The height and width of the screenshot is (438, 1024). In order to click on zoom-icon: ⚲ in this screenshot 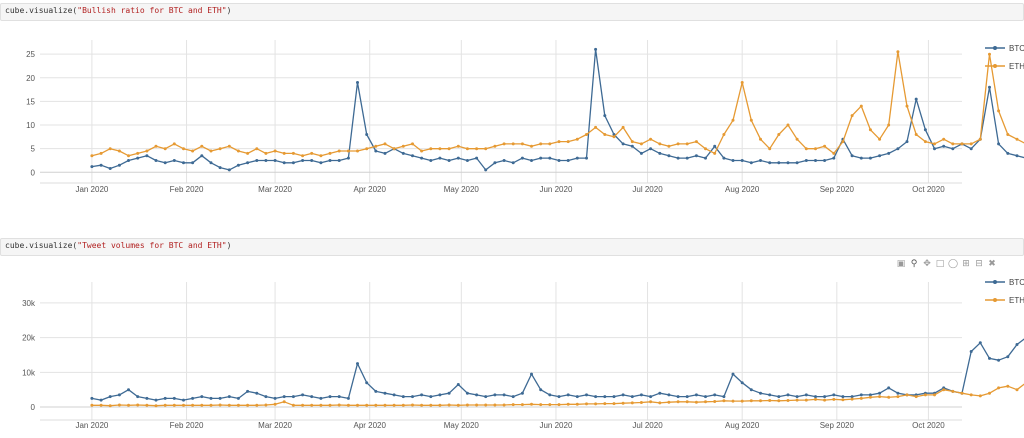, I will do `click(914, 264)`.